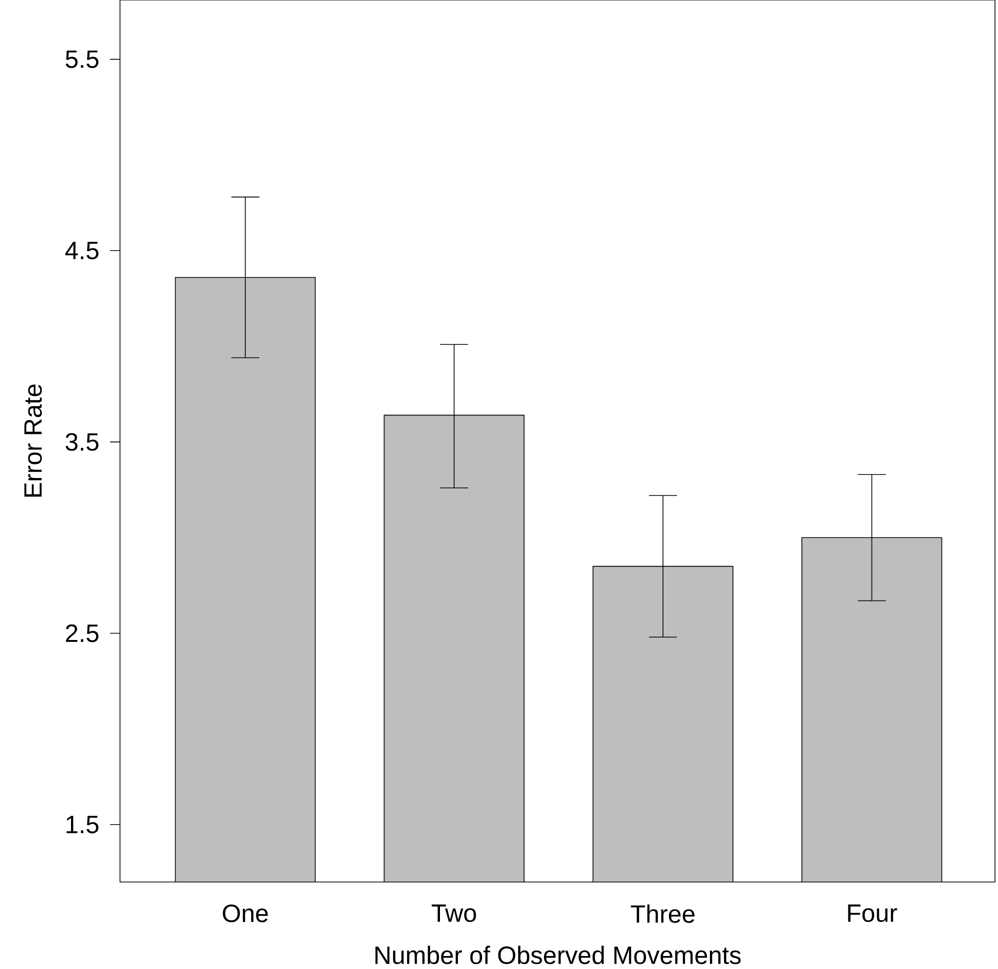 This screenshot has height=969, width=998. Describe the element at coordinates (82, 825) in the screenshot. I see `y-tick-label: 1.5` at that location.